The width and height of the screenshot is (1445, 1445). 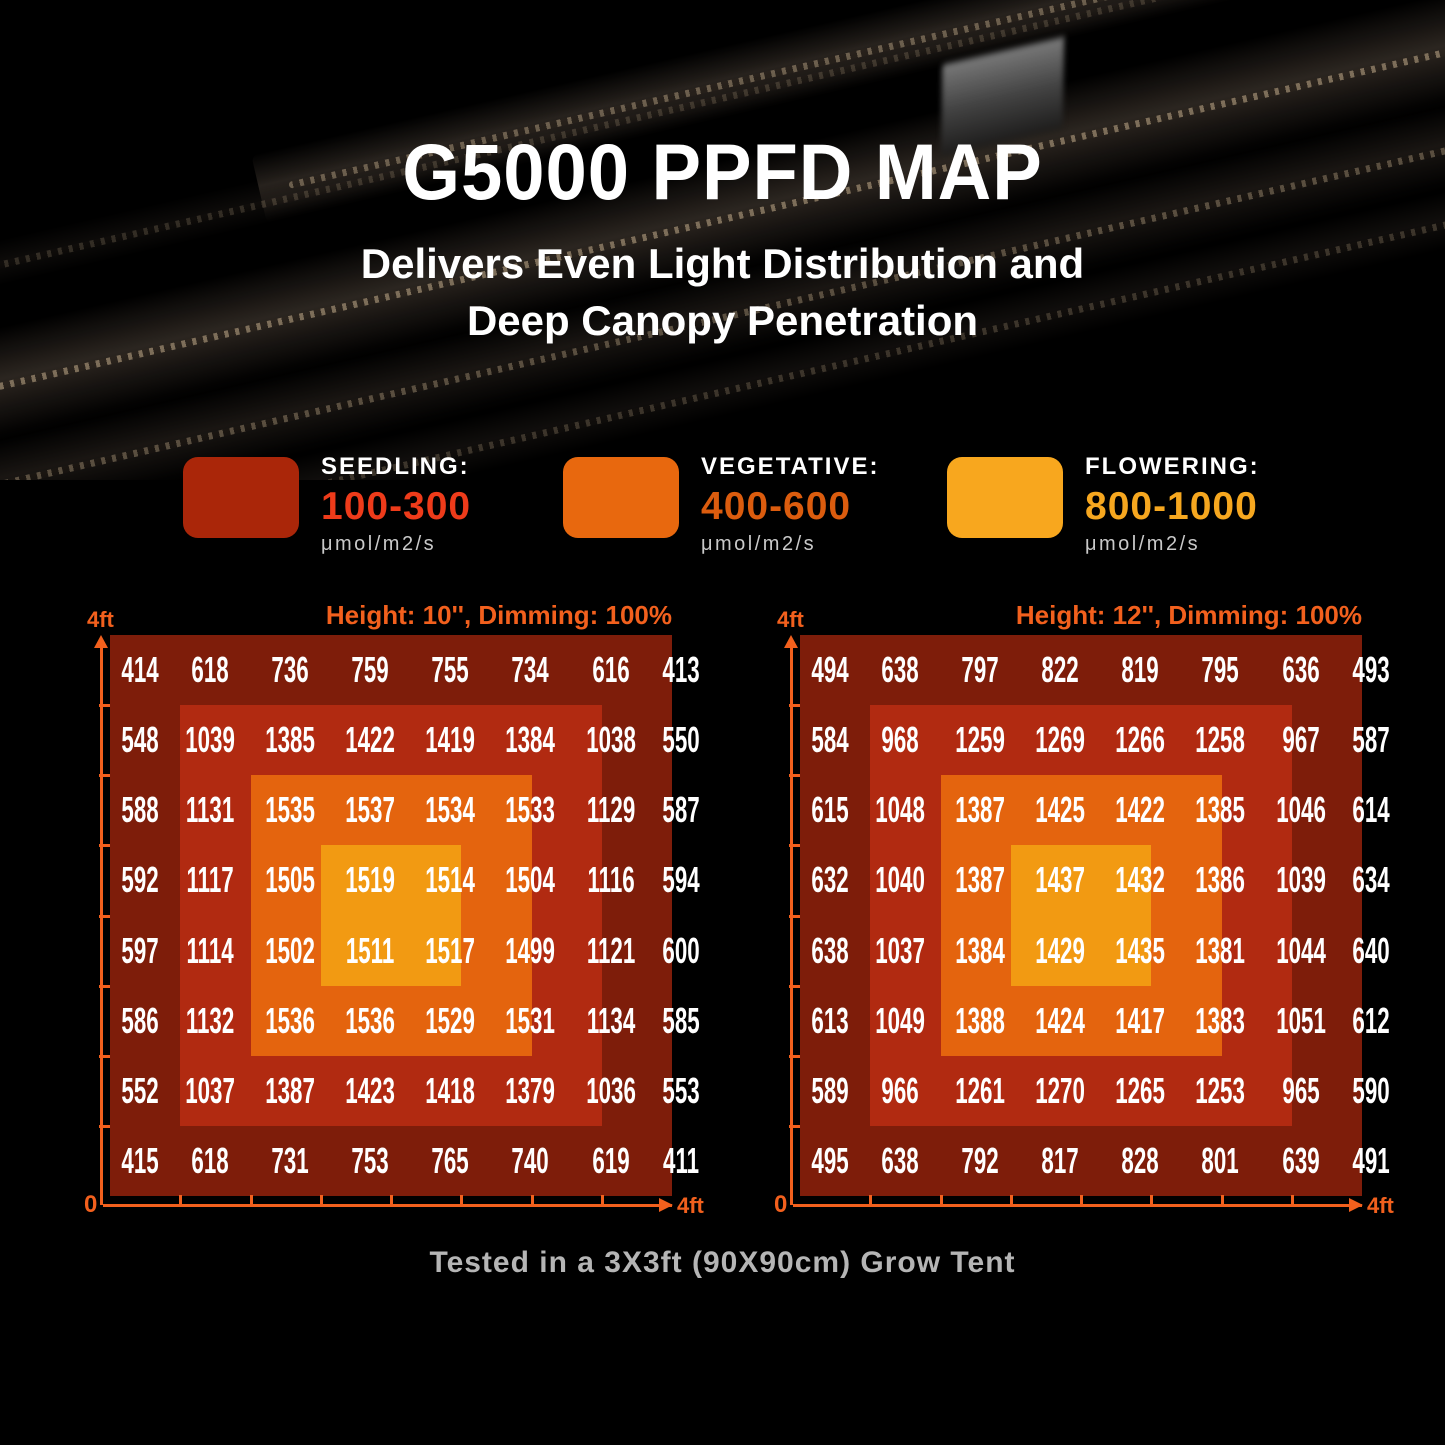 I want to click on x-axis-arrow-icon, so click(x=666, y=1205).